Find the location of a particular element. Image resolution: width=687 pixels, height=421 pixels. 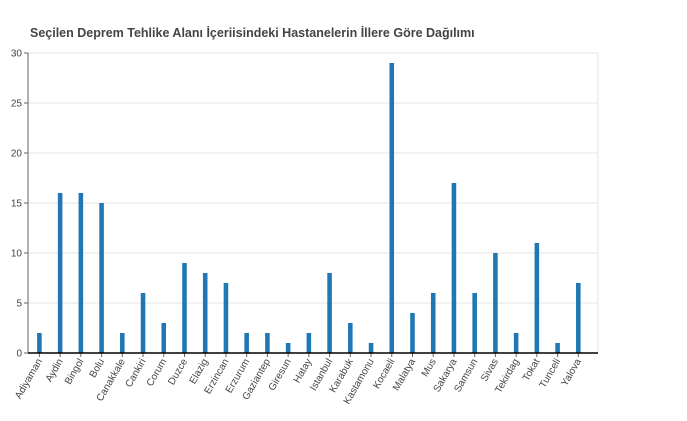

x-tick-label: Adiyaman is located at coordinates (29, 379).